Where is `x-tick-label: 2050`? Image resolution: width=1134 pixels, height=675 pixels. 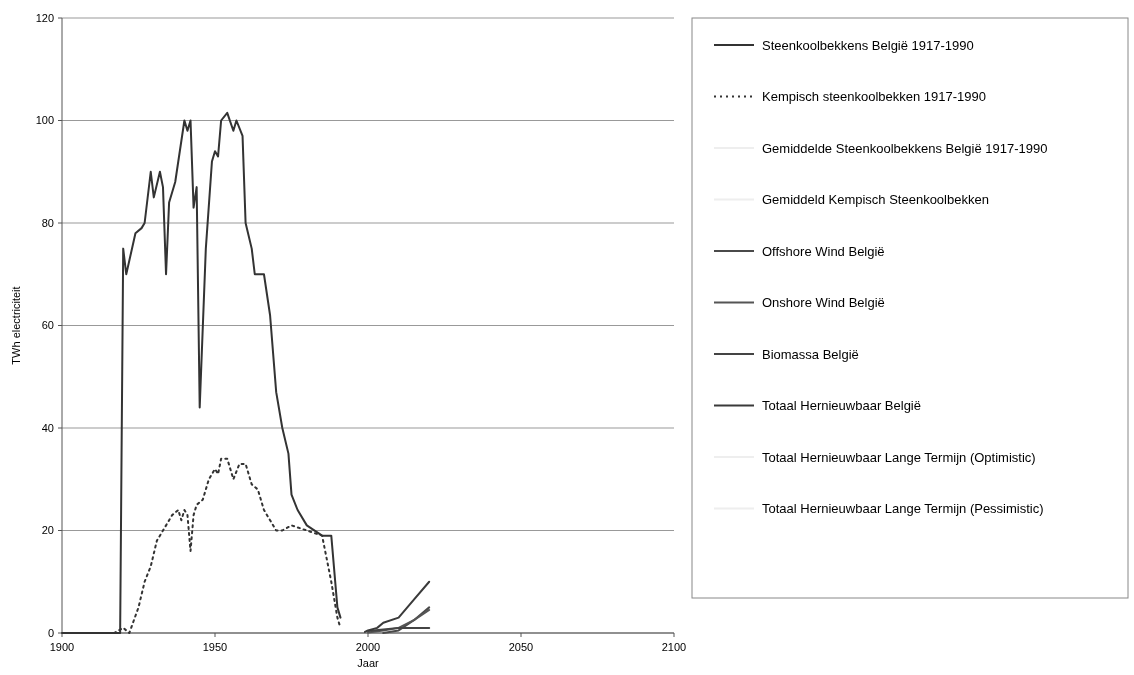 x-tick-label: 2050 is located at coordinates (521, 647).